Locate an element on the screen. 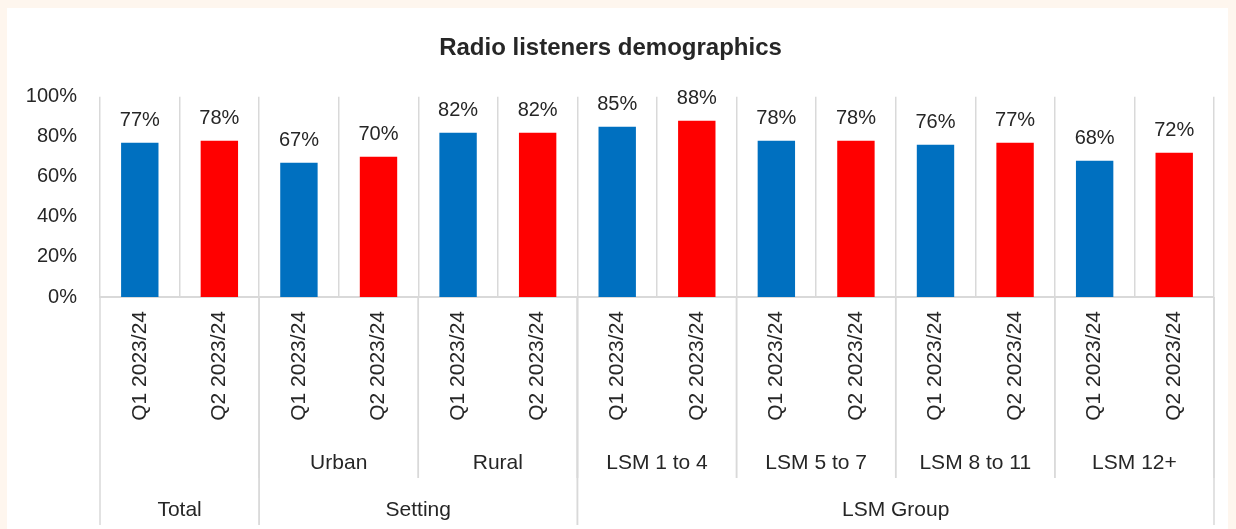  y-tick-label: 0% is located at coordinates (63, 295).